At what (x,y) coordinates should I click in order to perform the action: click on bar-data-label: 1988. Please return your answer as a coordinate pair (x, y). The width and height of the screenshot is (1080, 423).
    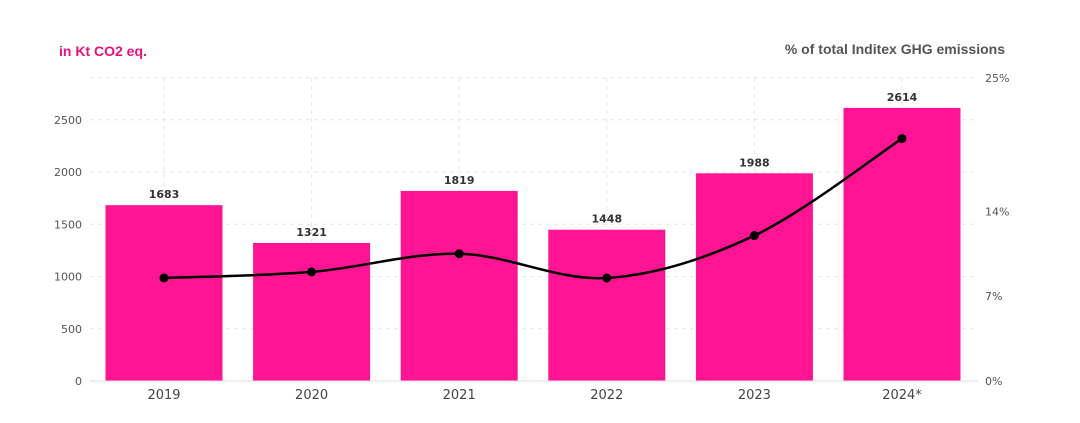
    Looking at the image, I should click on (754, 162).